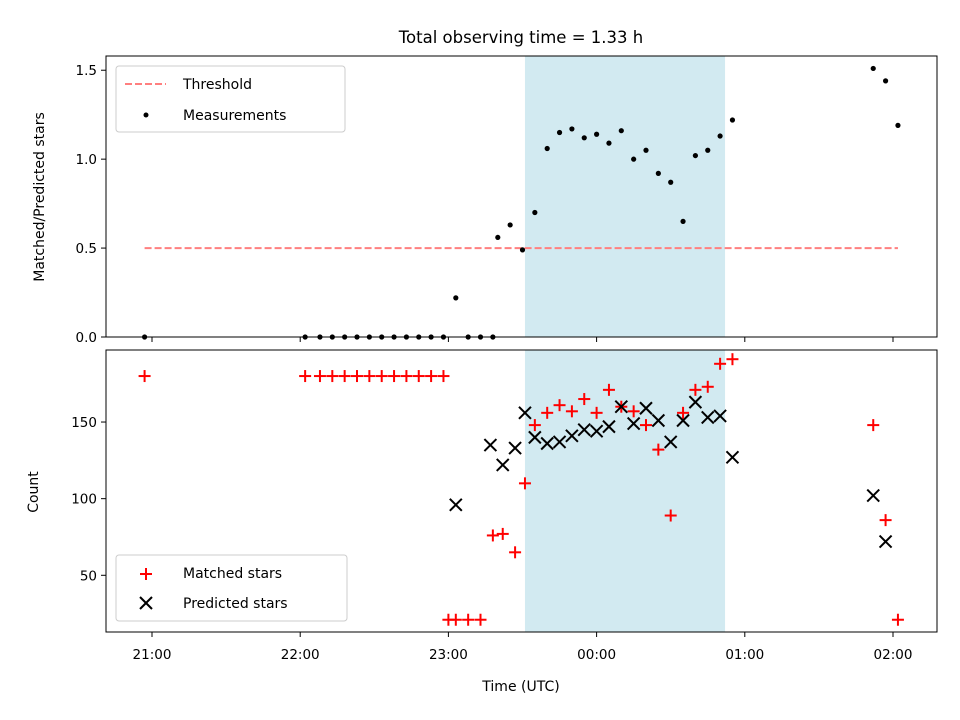 The height and width of the screenshot is (720, 960). Describe the element at coordinates (84, 423) in the screenshot. I see `bottom-y-tick-label: 150` at that location.